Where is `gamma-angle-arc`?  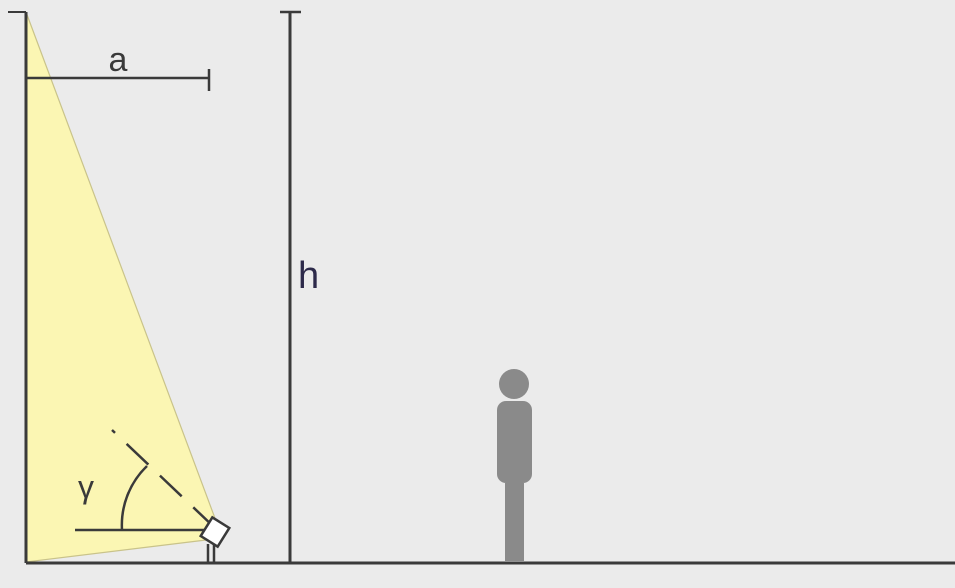
gamma-angle-arc is located at coordinates (134, 498).